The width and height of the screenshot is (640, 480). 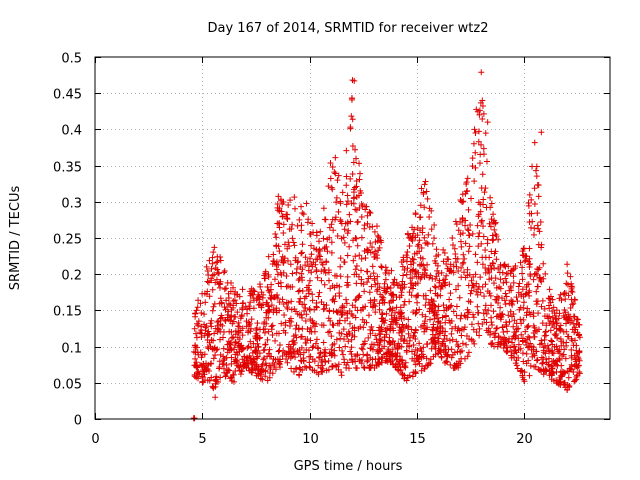 I want to click on y-tick-label: 0.45, so click(x=67, y=95).